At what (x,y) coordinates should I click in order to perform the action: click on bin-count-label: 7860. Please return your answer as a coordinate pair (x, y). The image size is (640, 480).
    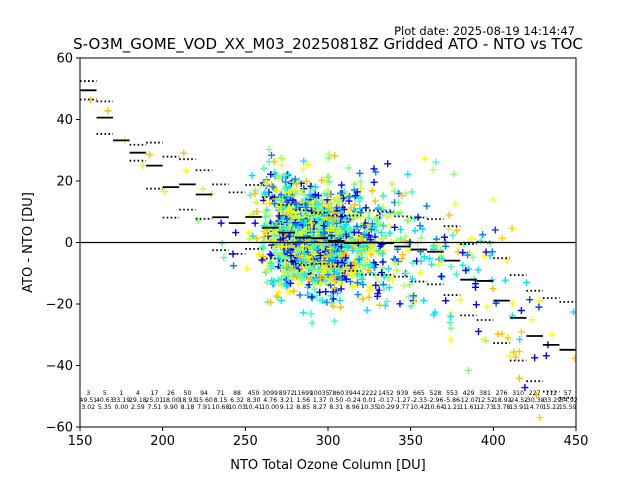
    Looking at the image, I should click on (336, 393).